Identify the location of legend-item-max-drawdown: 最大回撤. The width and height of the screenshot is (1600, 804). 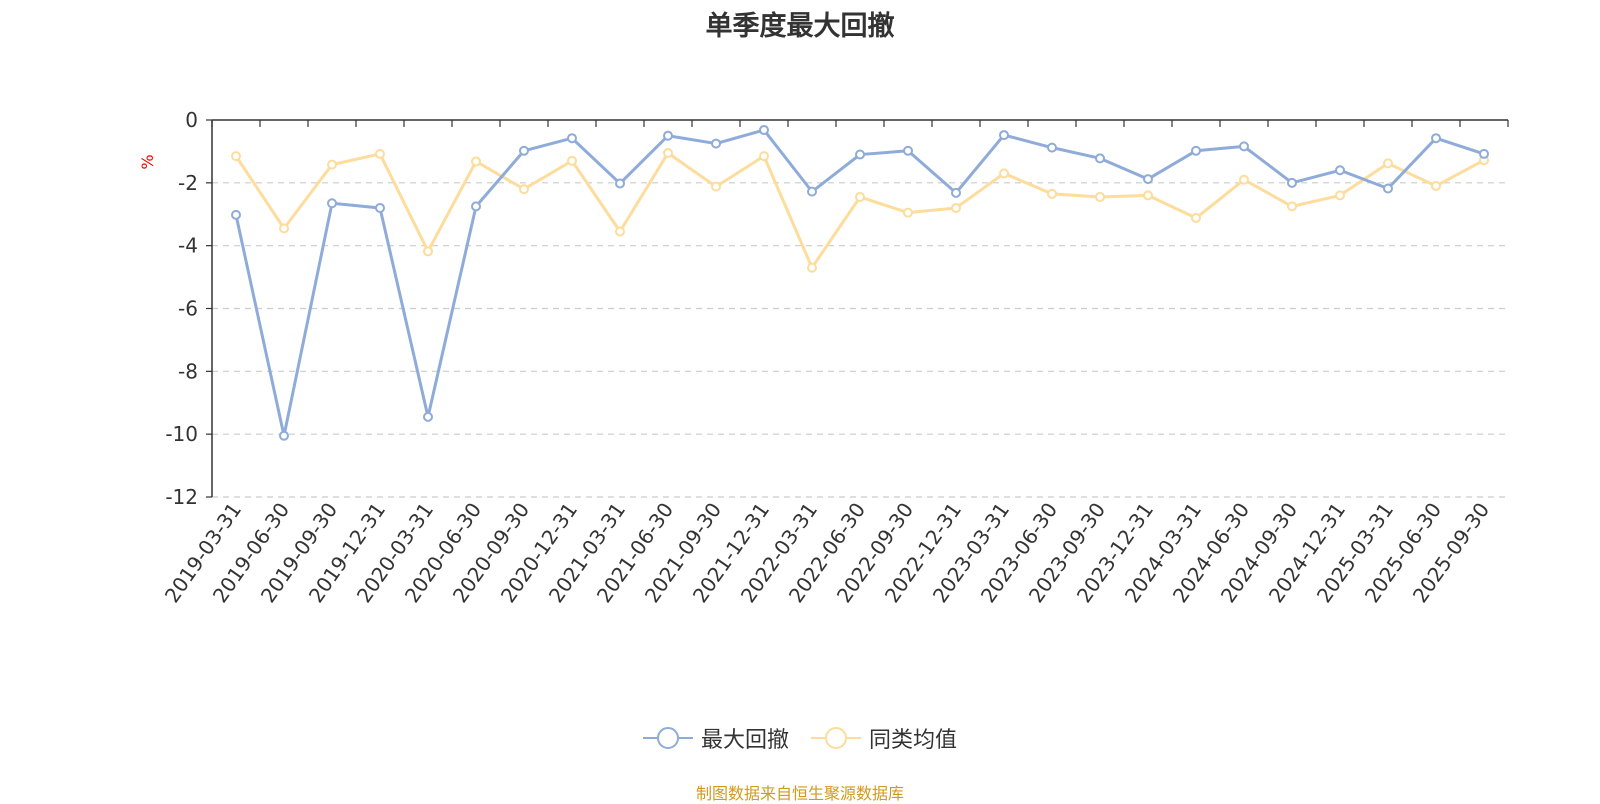
(715, 738).